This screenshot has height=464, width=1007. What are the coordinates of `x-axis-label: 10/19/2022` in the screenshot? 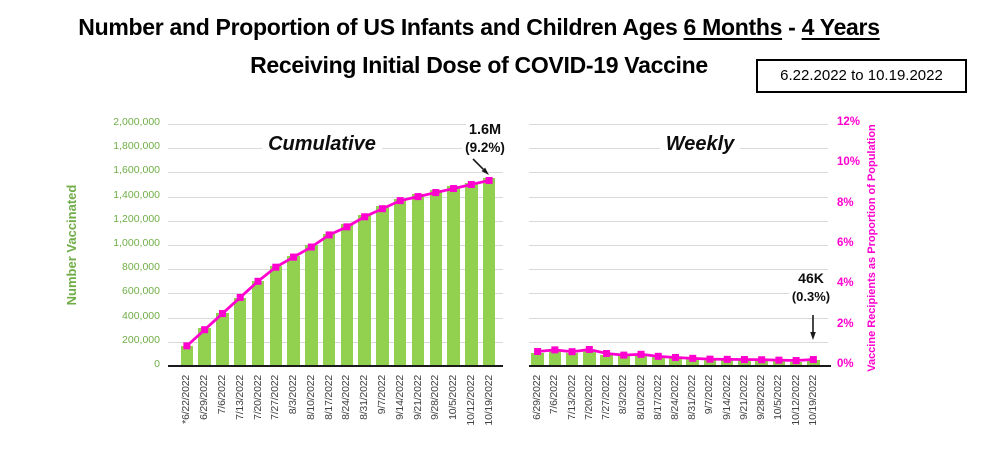 It's located at (812, 400).